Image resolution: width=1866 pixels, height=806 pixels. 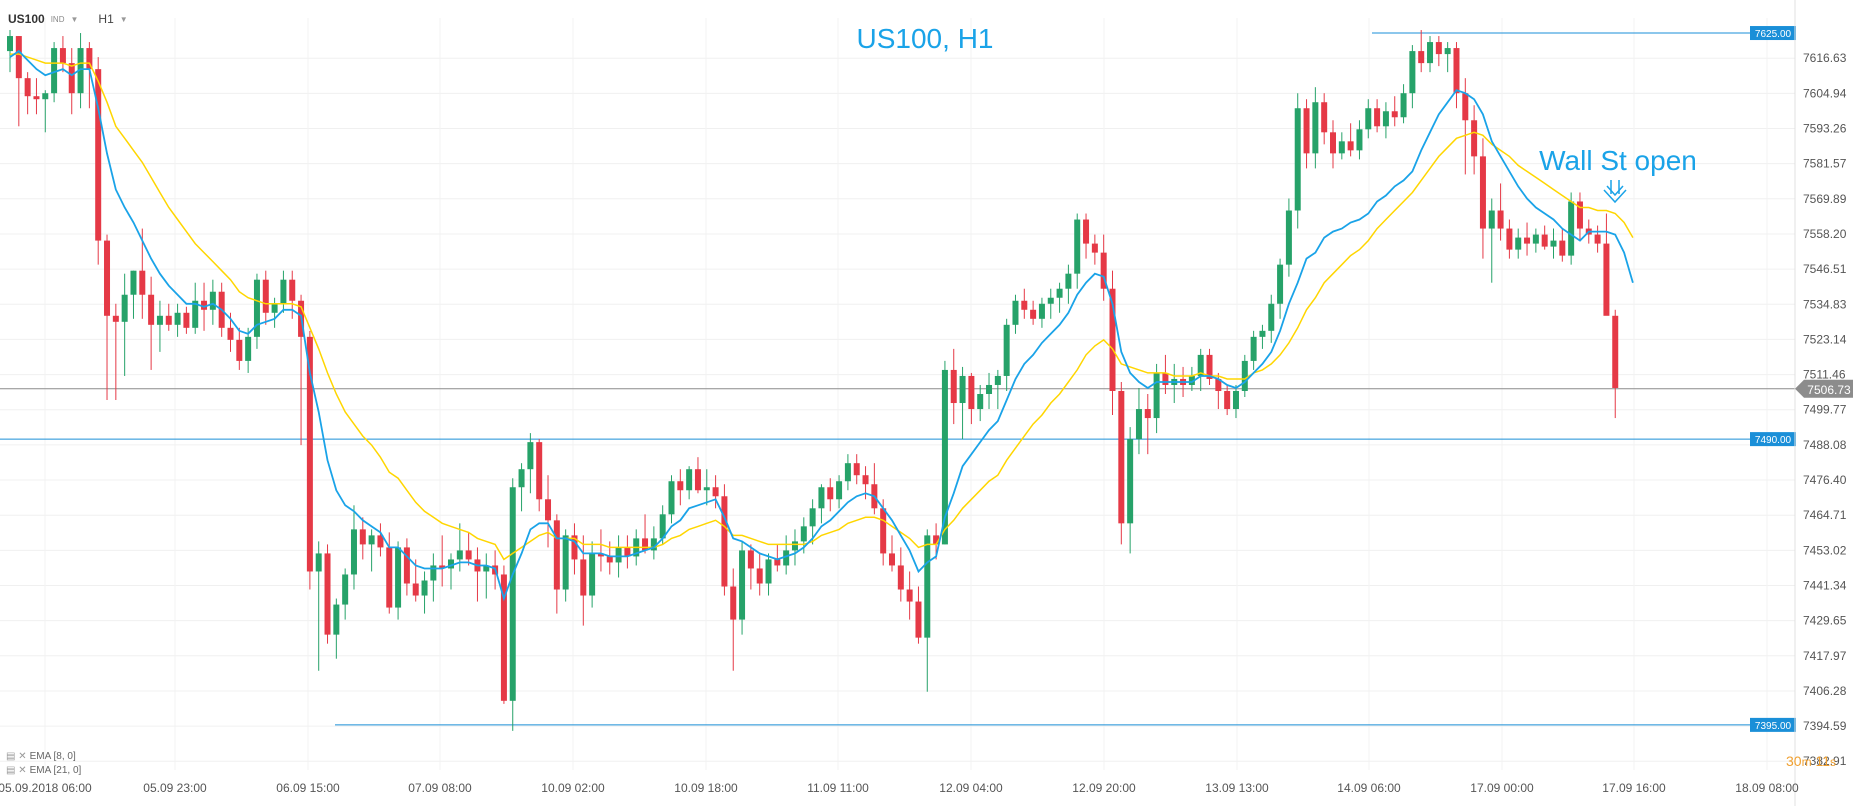 What do you see at coordinates (106, 19) in the screenshot?
I see `timeframe-selector: H1` at bounding box center [106, 19].